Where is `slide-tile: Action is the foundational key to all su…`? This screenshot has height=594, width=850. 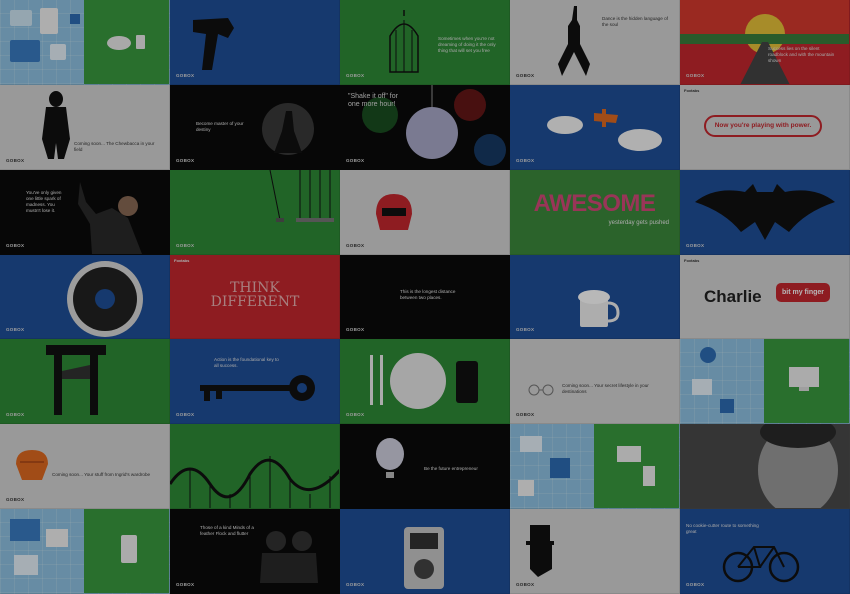 slide-tile: Action is the foundational key to all su… is located at coordinates (255, 382).